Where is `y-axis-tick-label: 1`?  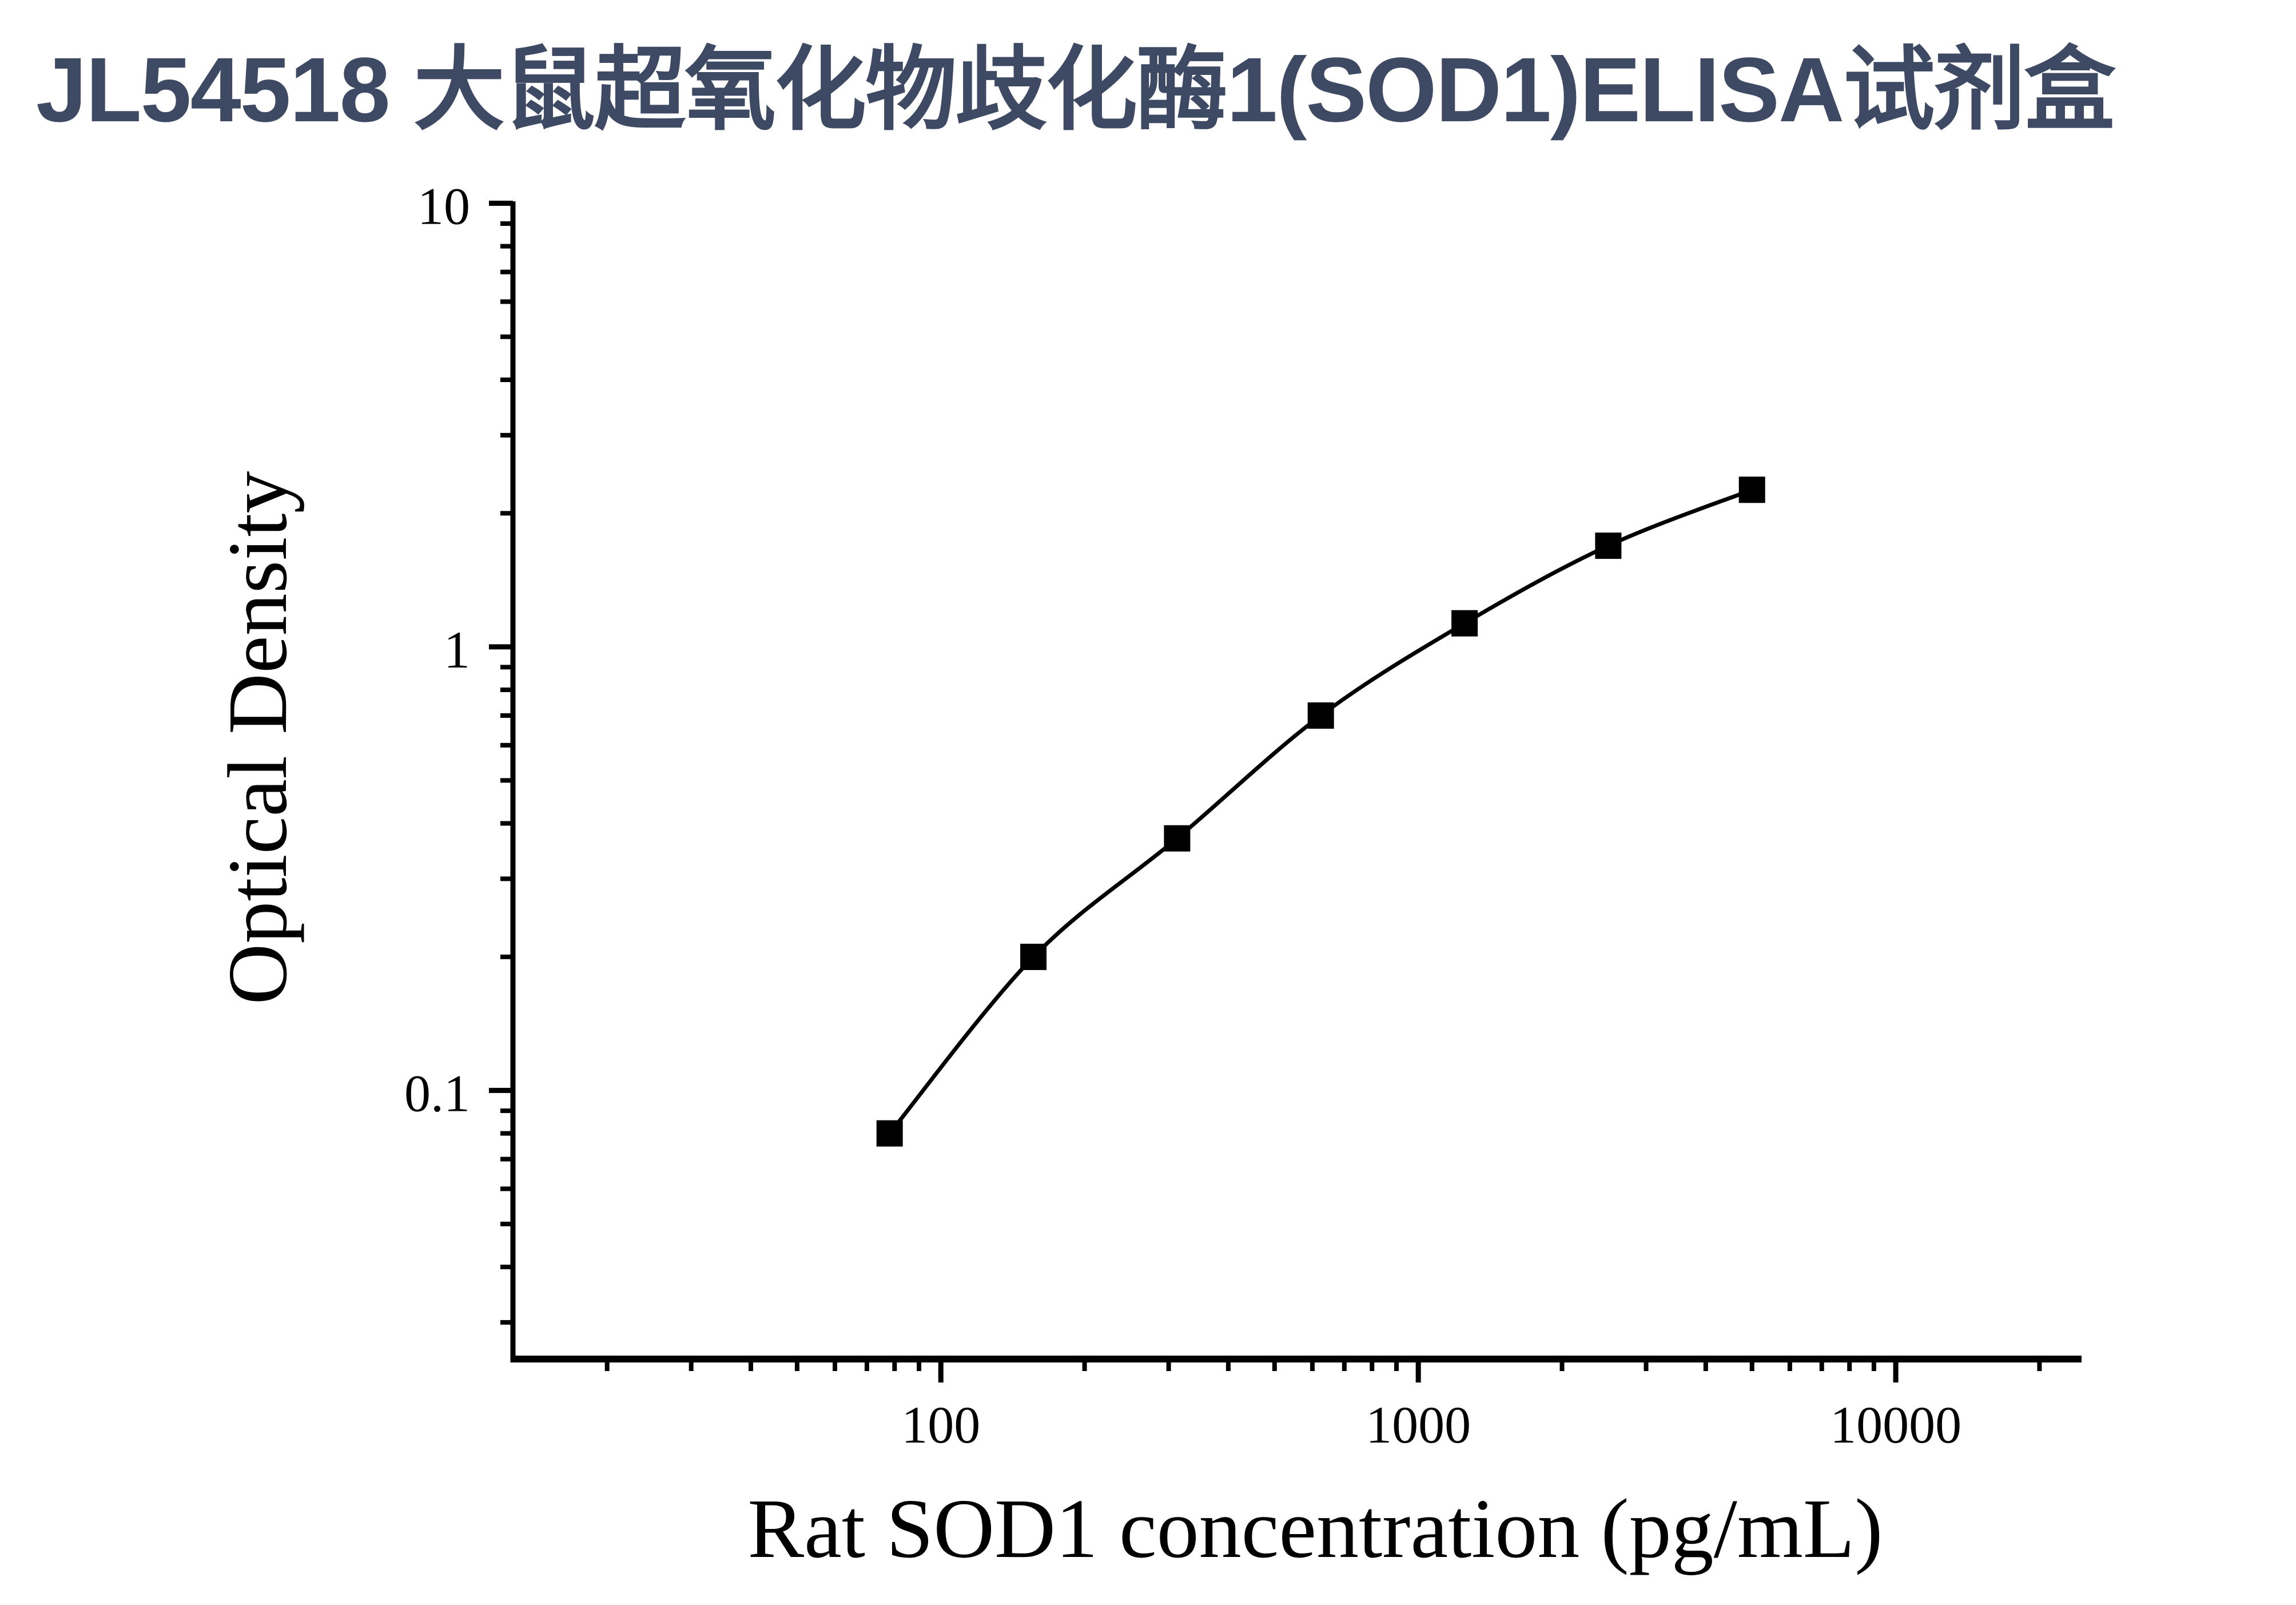 y-axis-tick-label: 1 is located at coordinates (457, 650).